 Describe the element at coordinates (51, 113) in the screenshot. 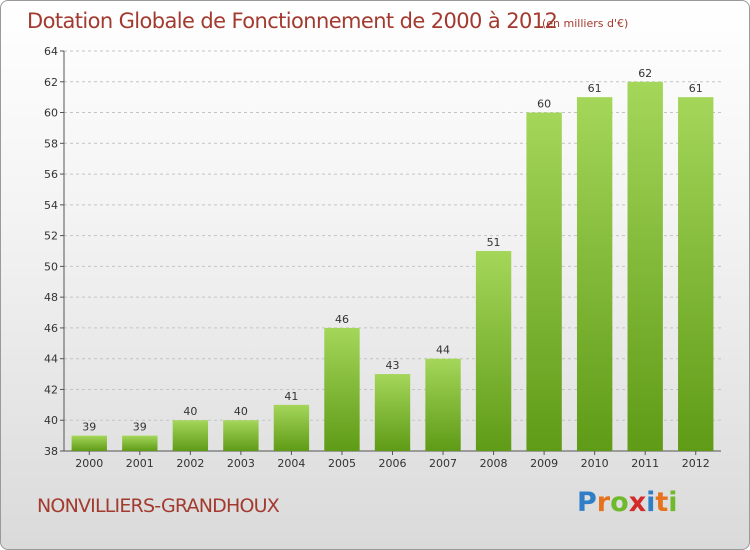

I see `y-tick-label: 60` at that location.